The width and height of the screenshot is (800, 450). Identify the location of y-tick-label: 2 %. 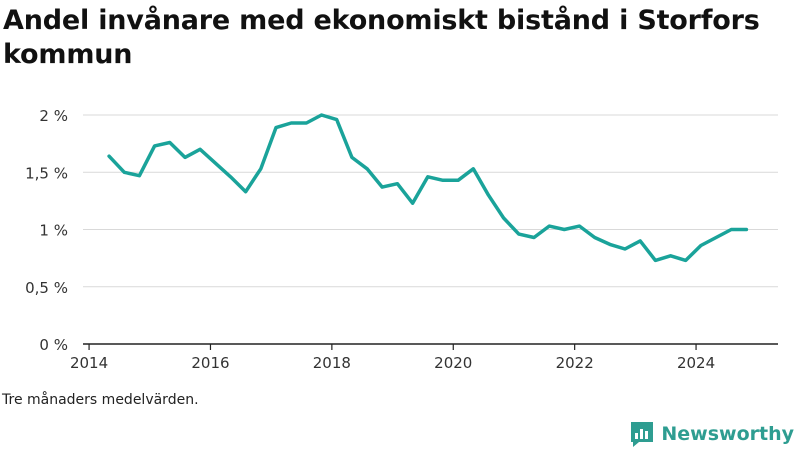
(53, 116).